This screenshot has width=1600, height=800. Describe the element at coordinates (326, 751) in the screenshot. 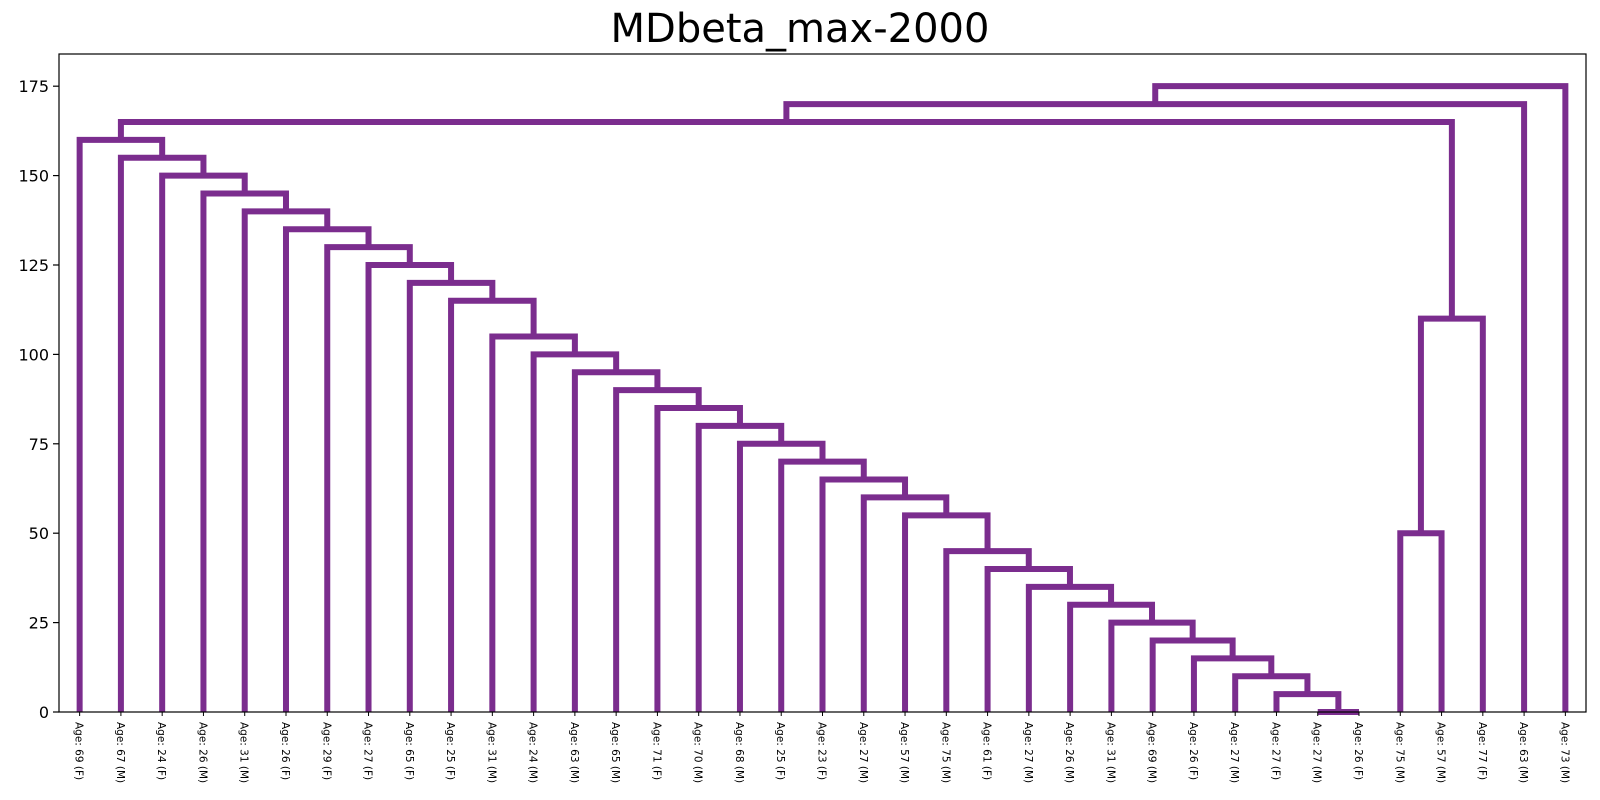

I see `leaf-label: Age: 29 (F)` at that location.